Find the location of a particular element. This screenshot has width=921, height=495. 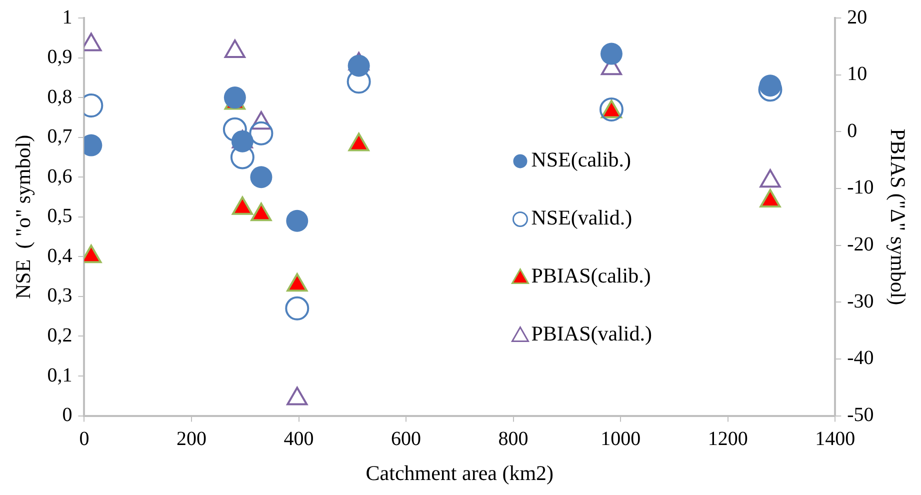

y2-tick-label: -10 is located at coordinates (860, 187).